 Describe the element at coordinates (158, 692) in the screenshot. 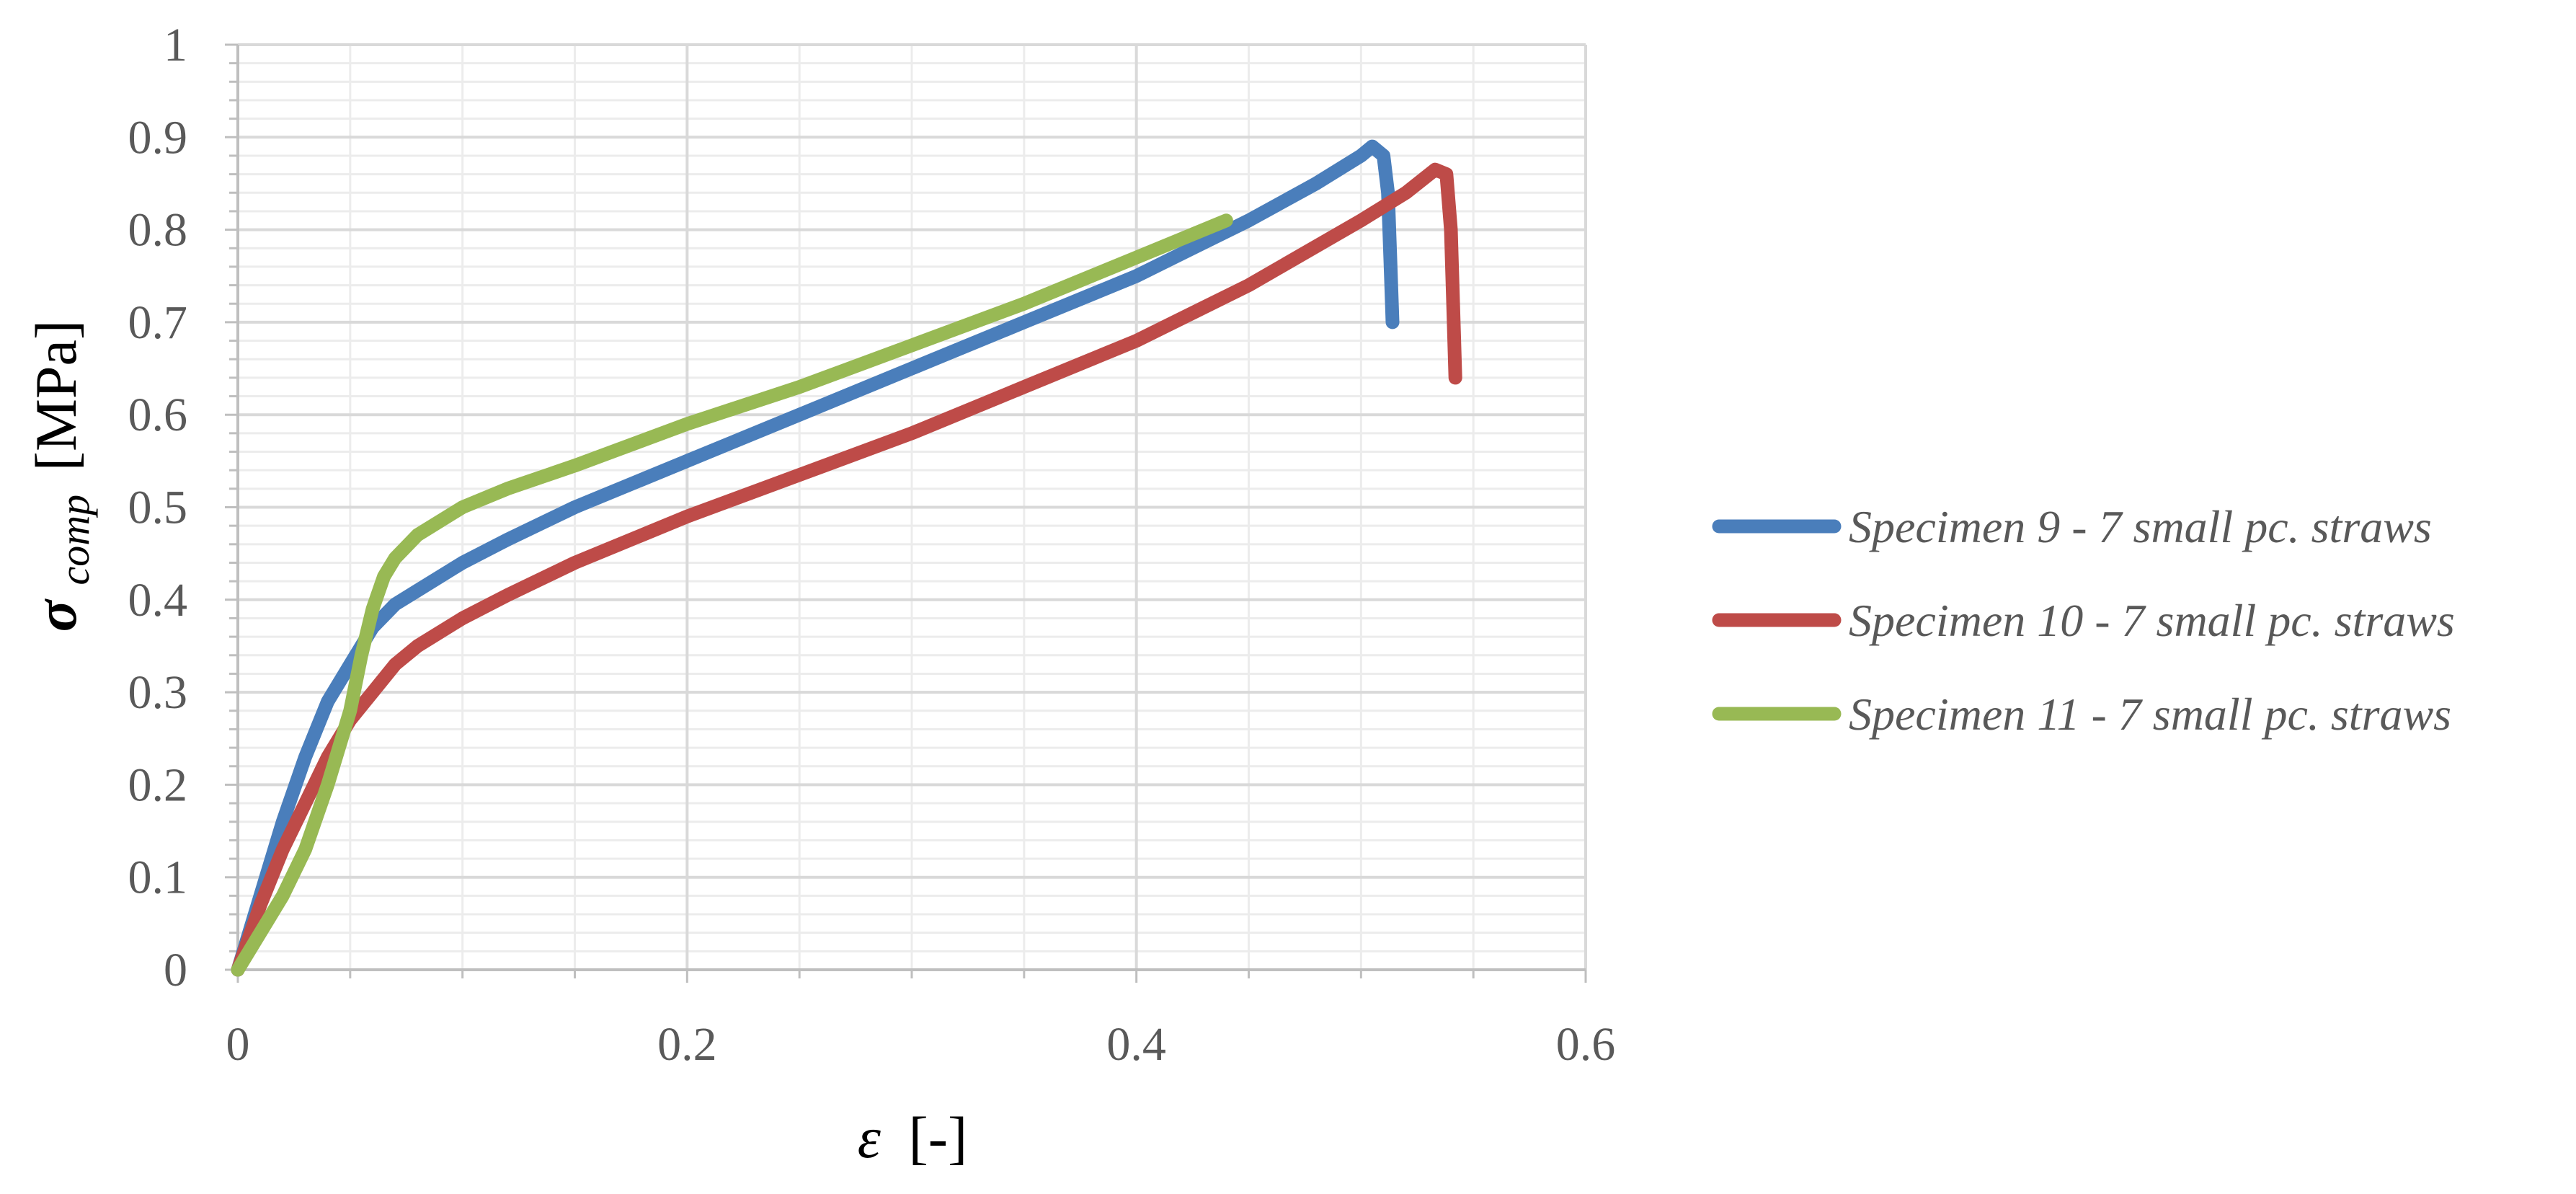

I see `y-tick-label: 0.3` at that location.